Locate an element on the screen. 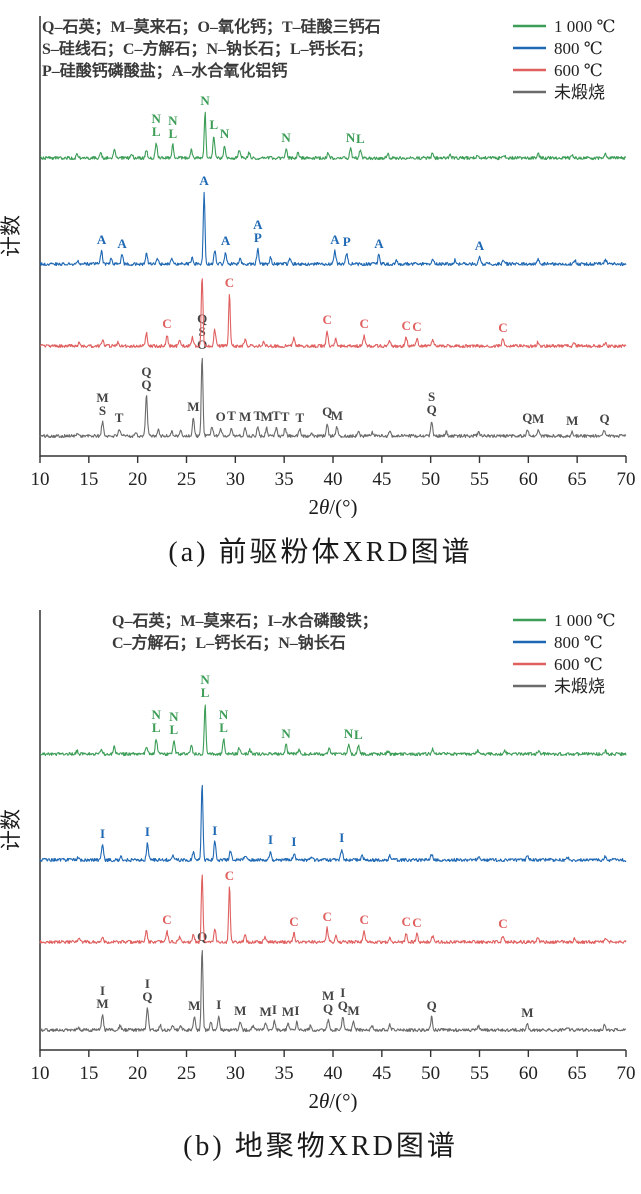  x-tick-label: 40 is located at coordinates (333, 479).